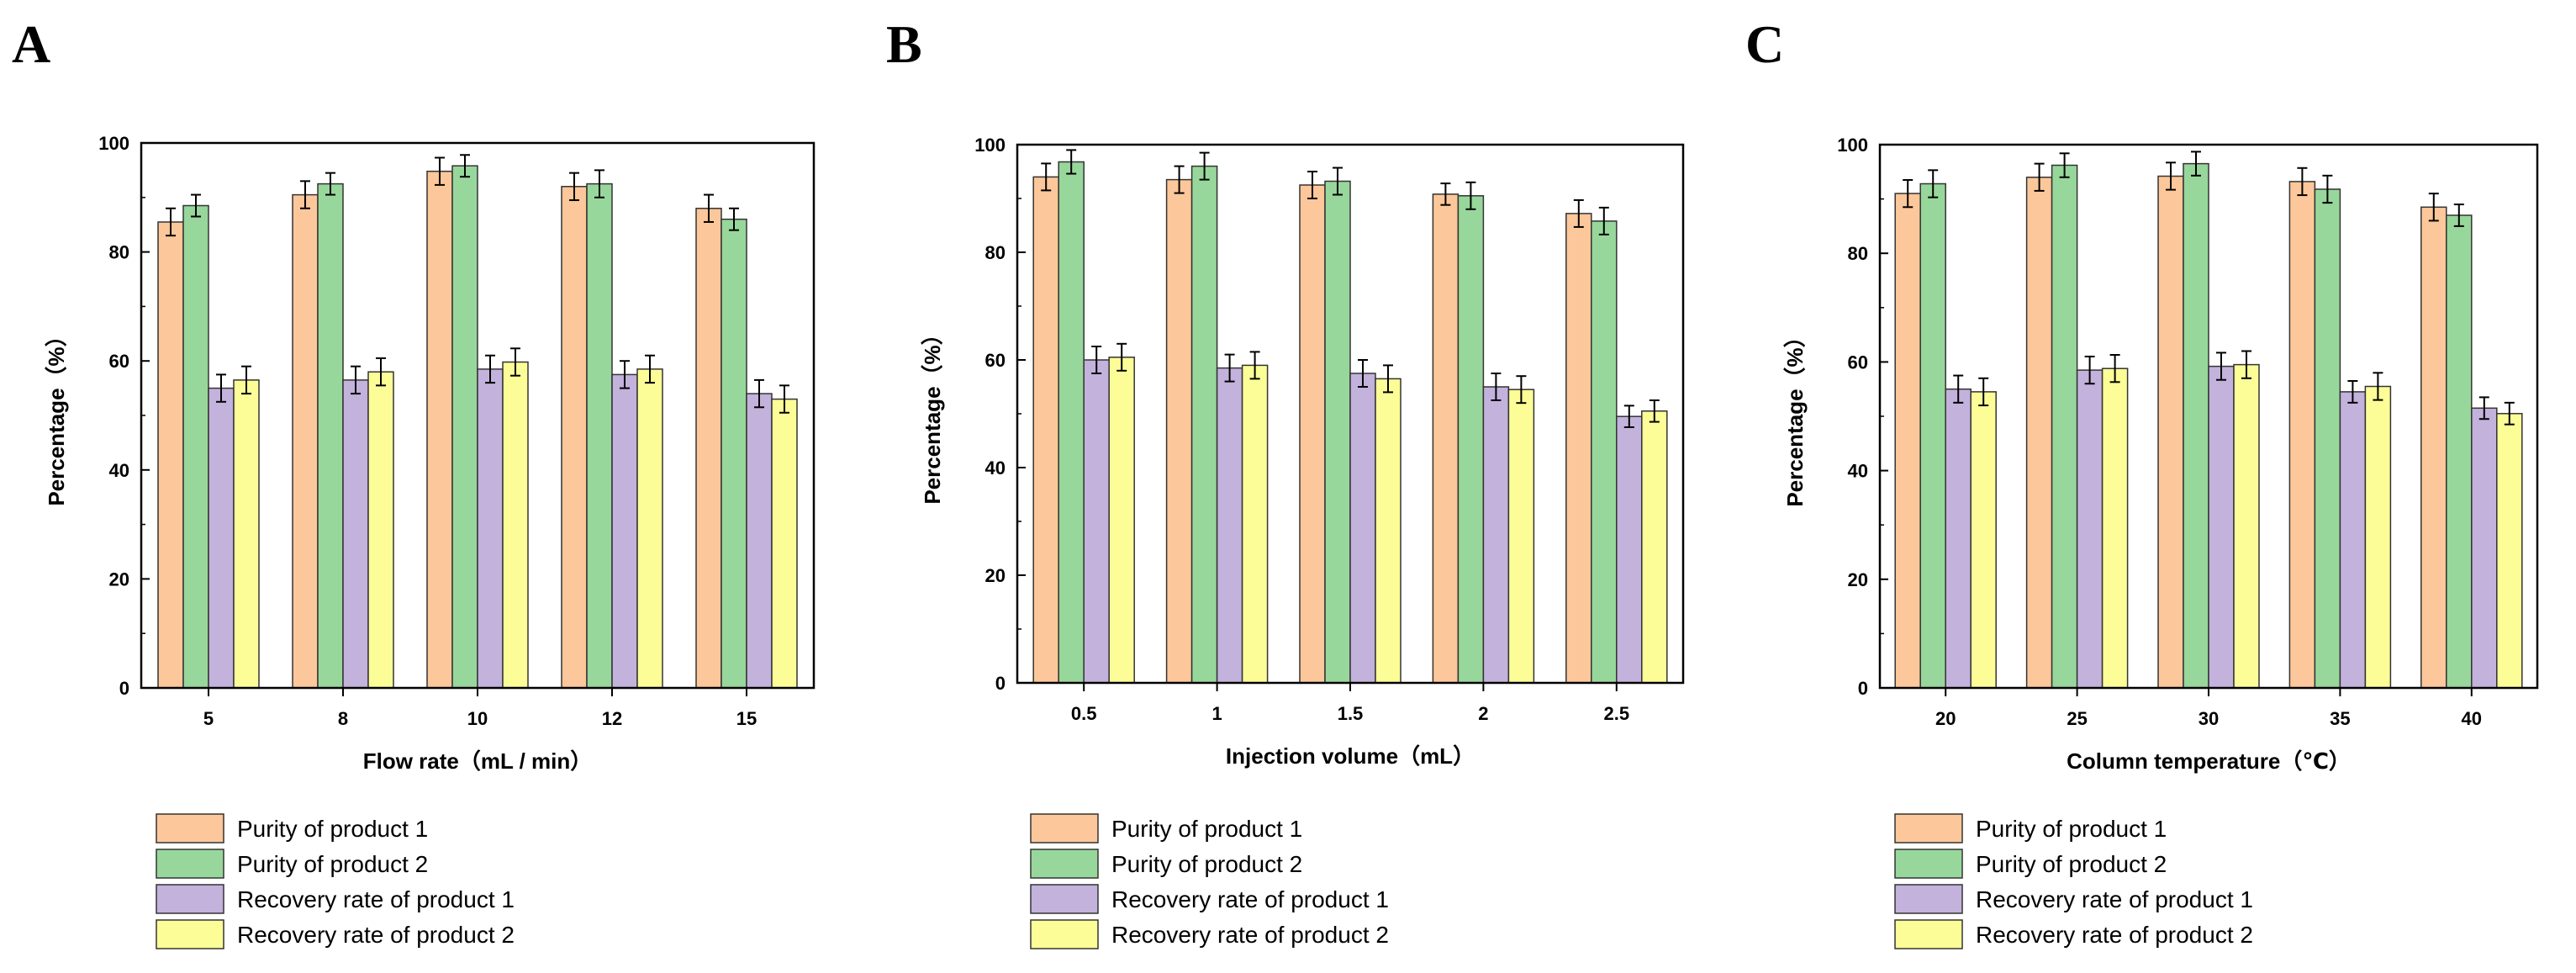 The height and width of the screenshot is (973, 2576). Describe the element at coordinates (1121, 521) in the screenshot. I see `bar-recovery2-0.5` at that location.